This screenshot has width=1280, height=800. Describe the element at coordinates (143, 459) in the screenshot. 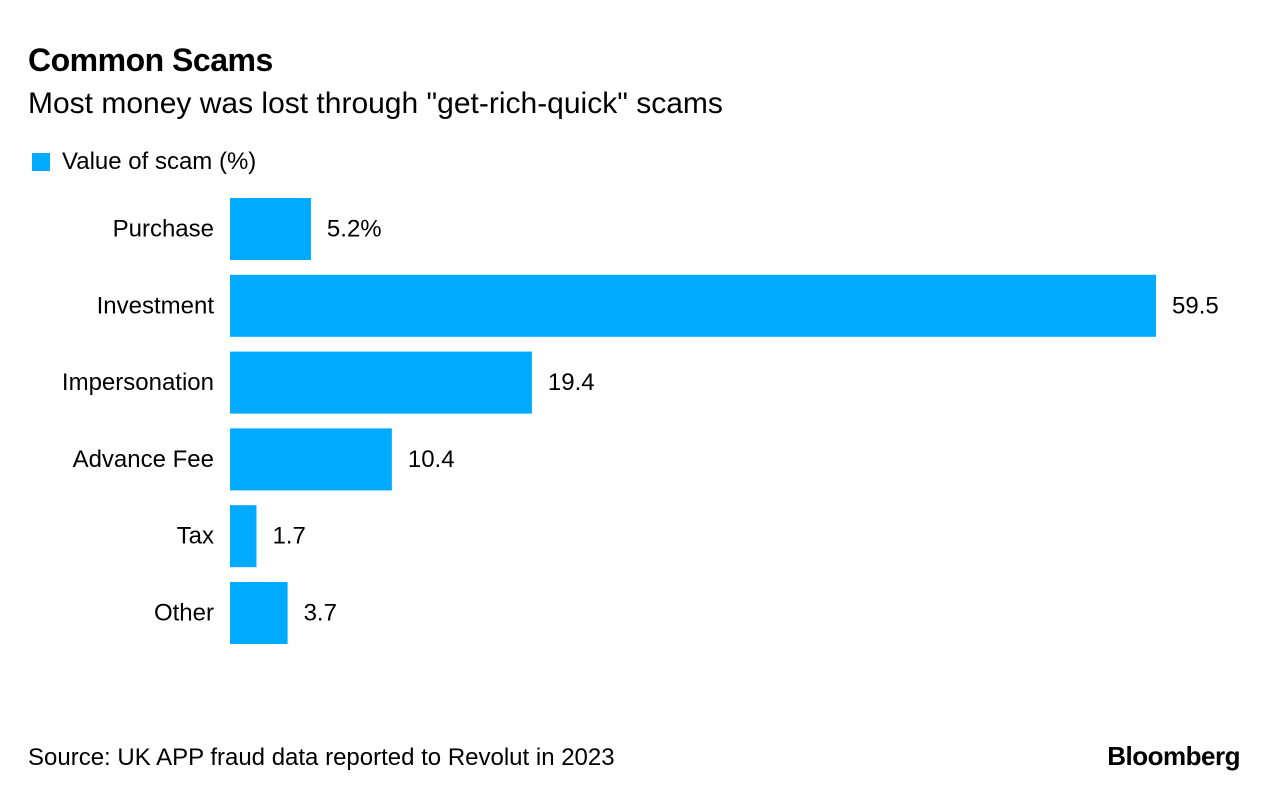

I see `category-label: Advance Fee` at that location.